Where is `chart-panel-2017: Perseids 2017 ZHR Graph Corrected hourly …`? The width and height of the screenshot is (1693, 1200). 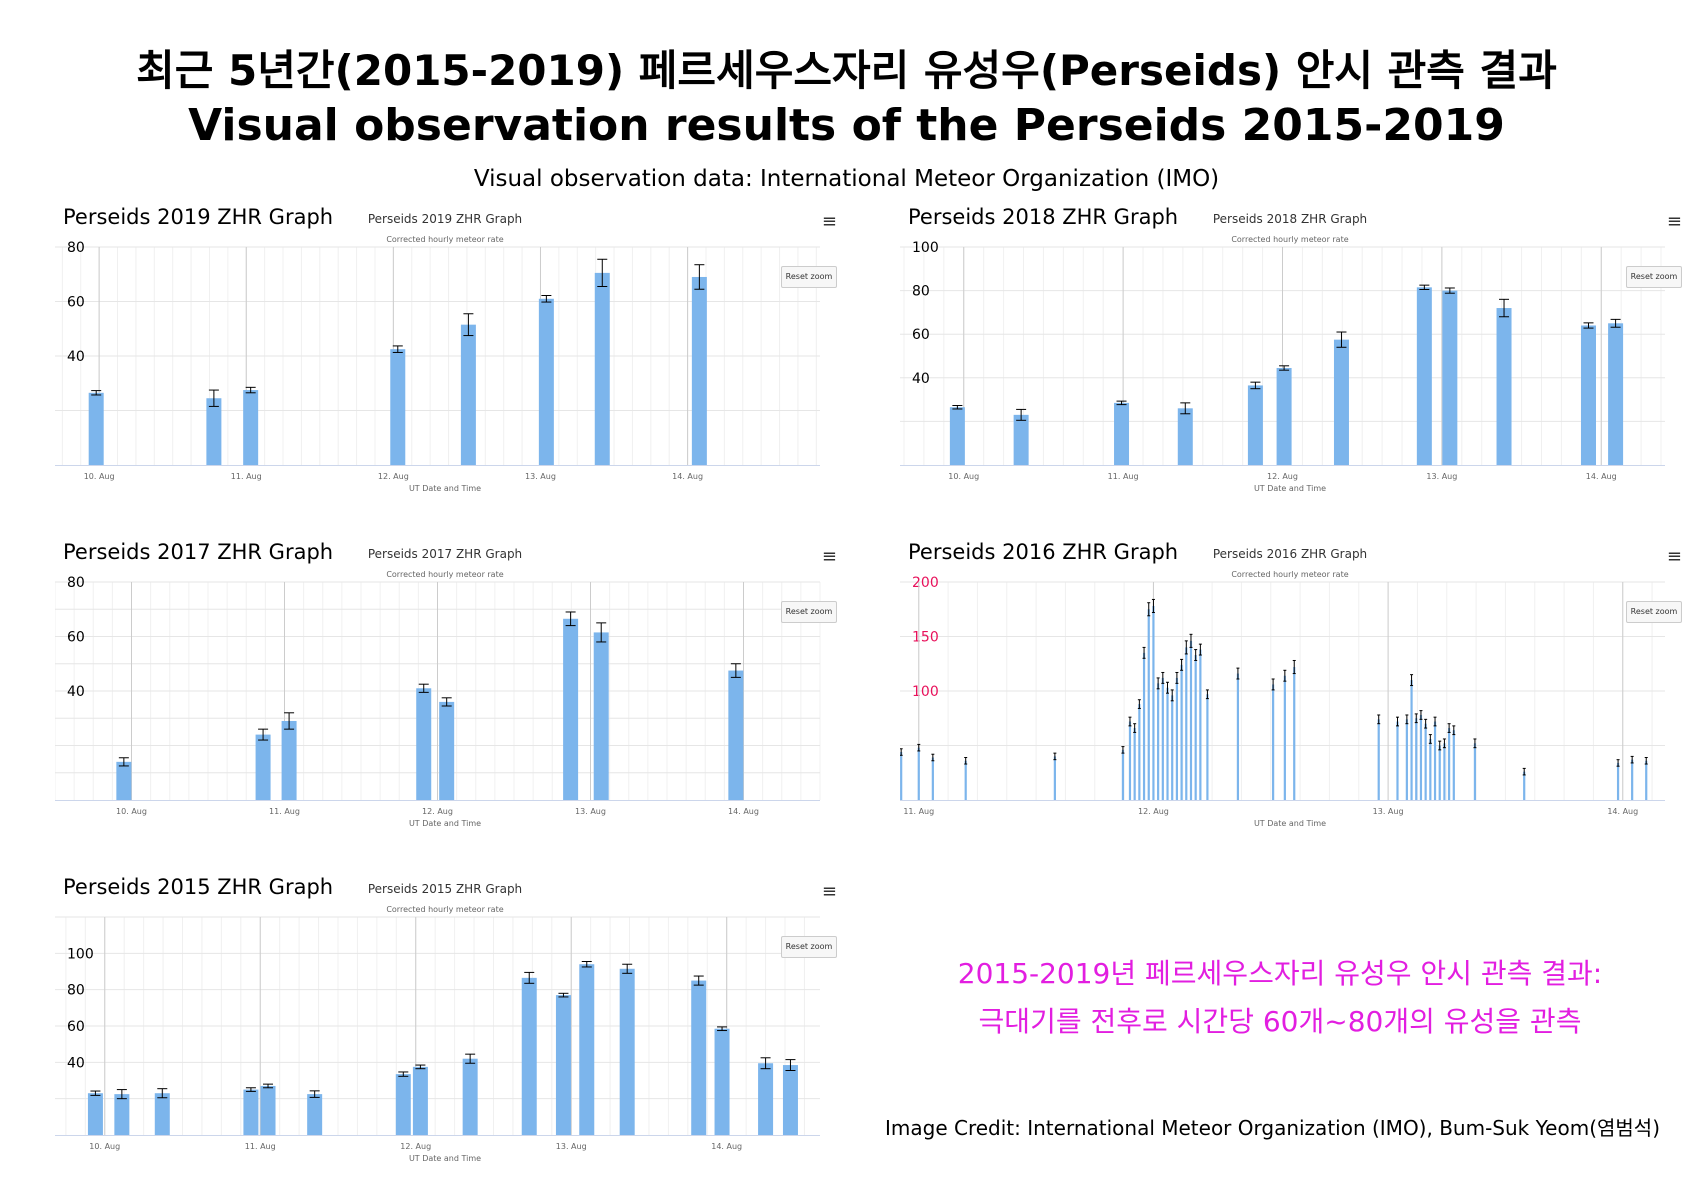
chart-panel-2017: Perseids 2017 ZHR Graph Corrected hourly … is located at coordinates (450, 700).